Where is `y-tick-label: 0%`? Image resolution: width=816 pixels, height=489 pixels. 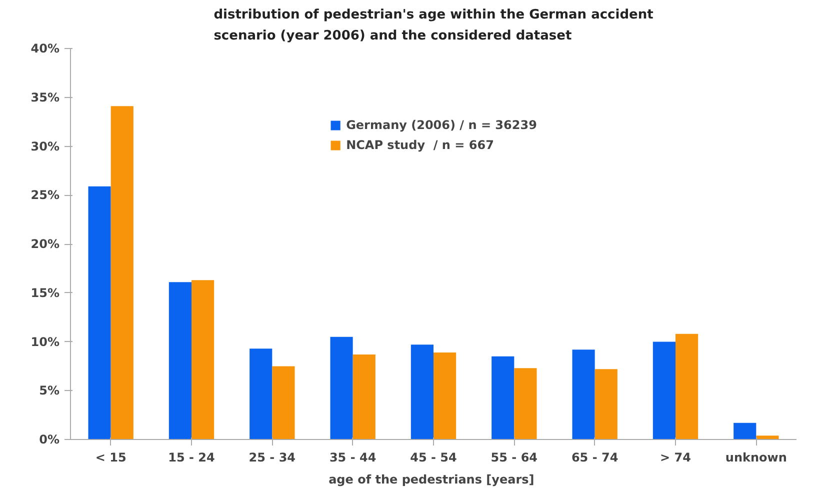
y-tick-label: 0% is located at coordinates (49, 439).